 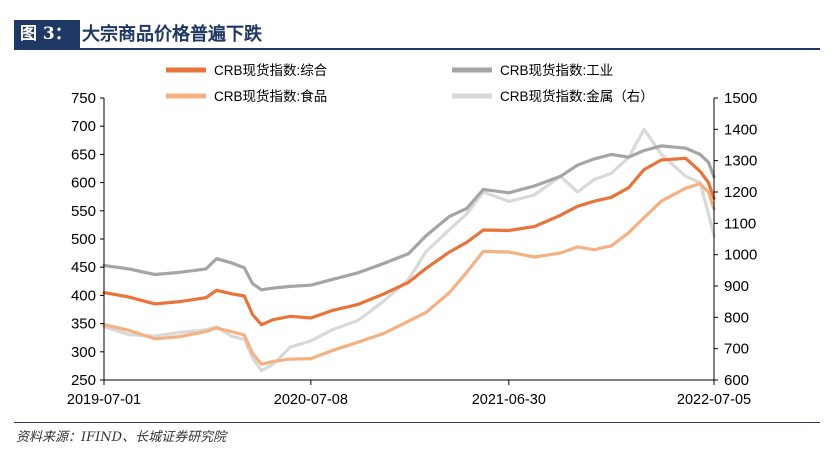 I want to click on y-right-tick-label-7: 1300, so click(x=740, y=161).